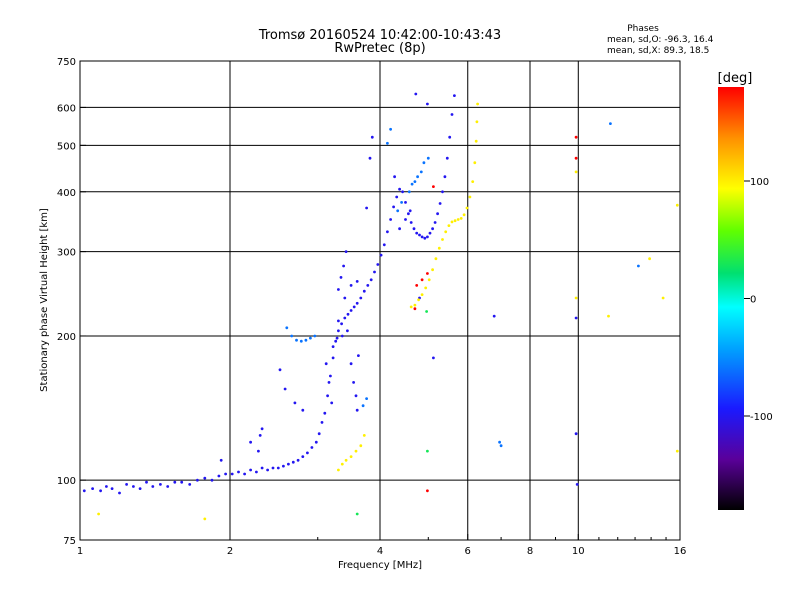 The image size is (800, 600). I want to click on y-tick-label: 100, so click(66, 481).